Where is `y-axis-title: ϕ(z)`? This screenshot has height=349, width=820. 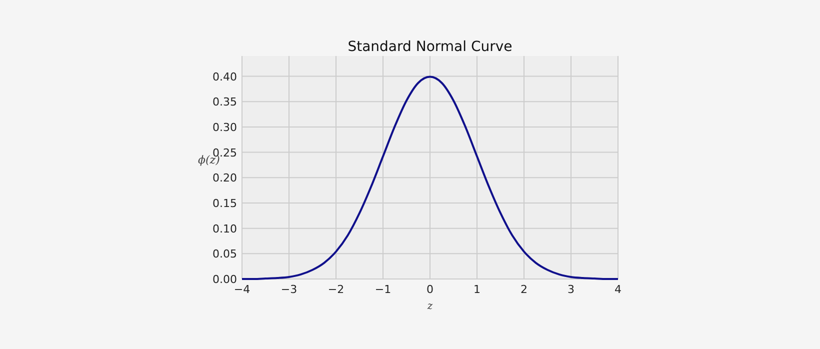
y-axis-title: ϕ(z) is located at coordinates (209, 160).